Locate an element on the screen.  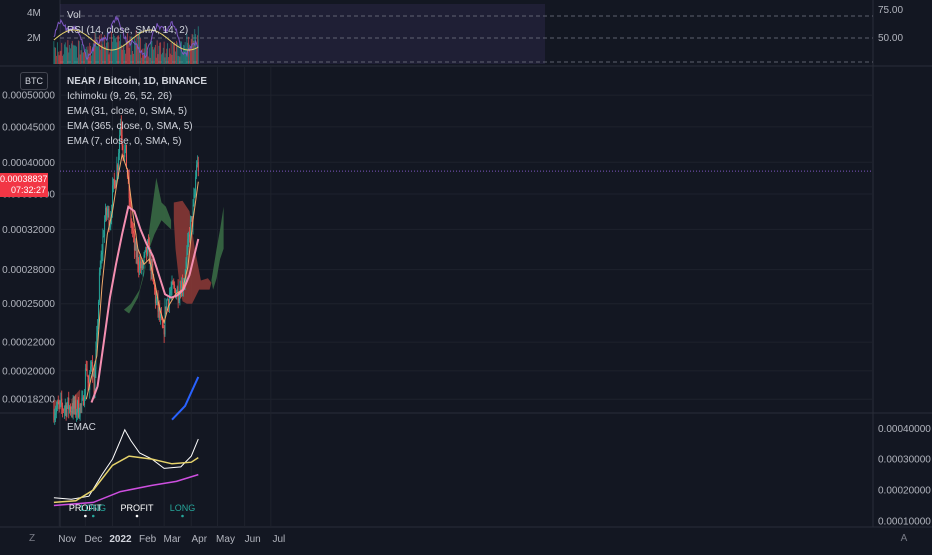
ema7-line is located at coordinates (142, 276).